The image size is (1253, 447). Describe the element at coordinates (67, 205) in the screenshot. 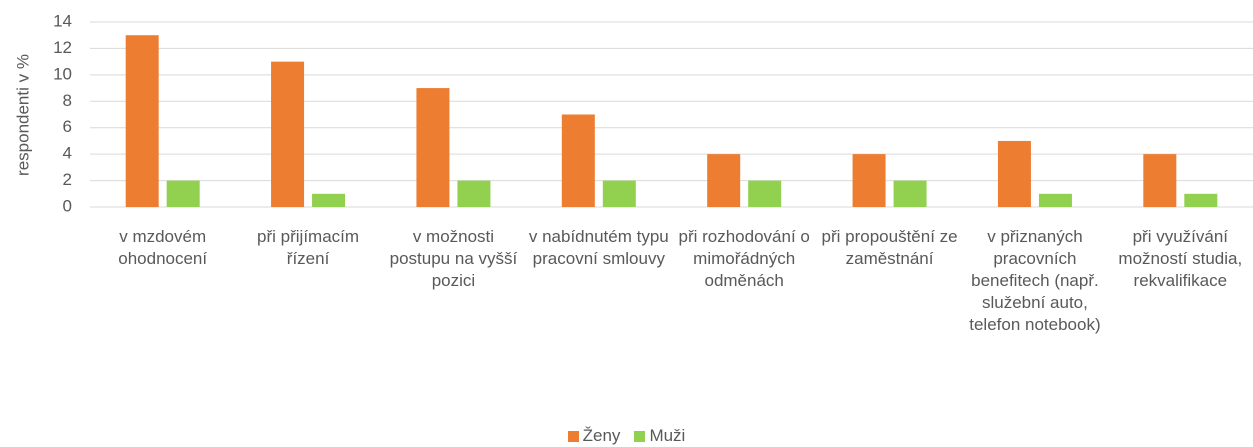

I see `y-tick-label: 0` at that location.